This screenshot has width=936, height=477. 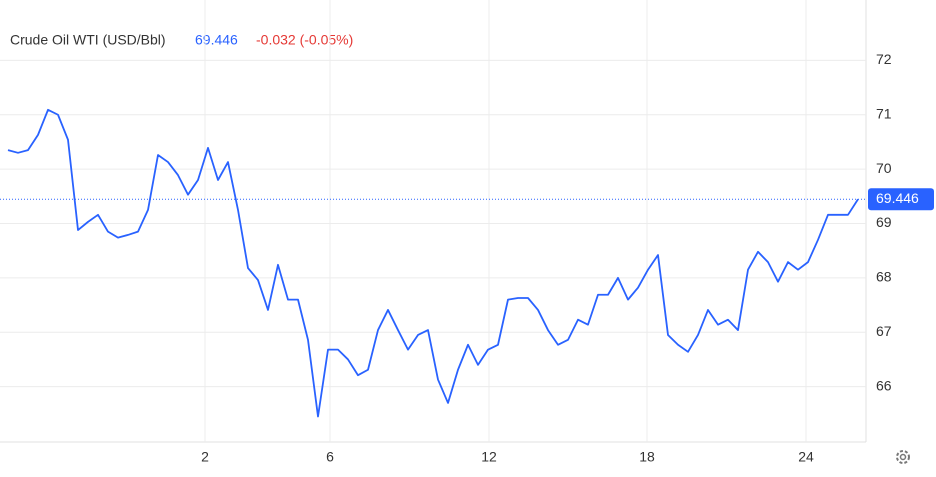 I want to click on y-tick-label: 71, so click(x=884, y=113).